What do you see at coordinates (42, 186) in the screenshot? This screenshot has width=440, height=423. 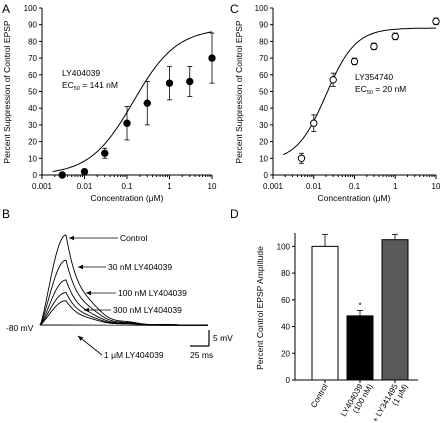 I see `a-x-tick-label: 0.001` at bounding box center [42, 186].